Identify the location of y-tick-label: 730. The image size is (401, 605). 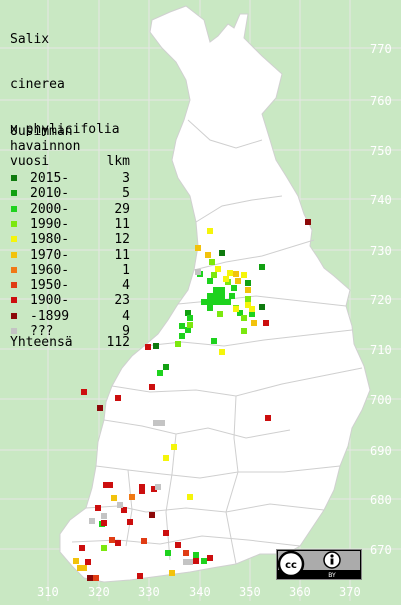
(381, 251).